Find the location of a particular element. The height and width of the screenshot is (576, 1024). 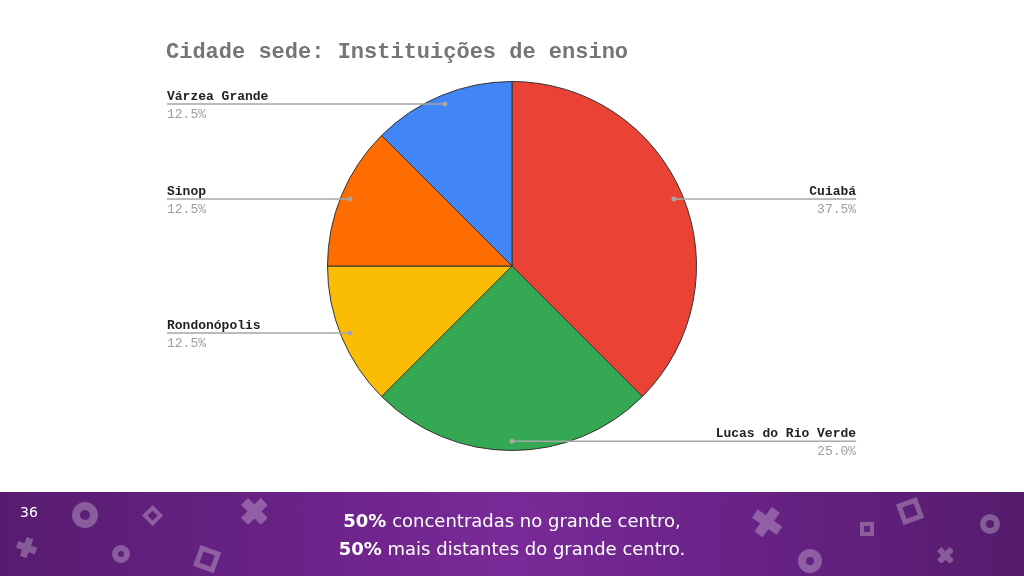

data-label: 37.5% is located at coordinates (837, 209).